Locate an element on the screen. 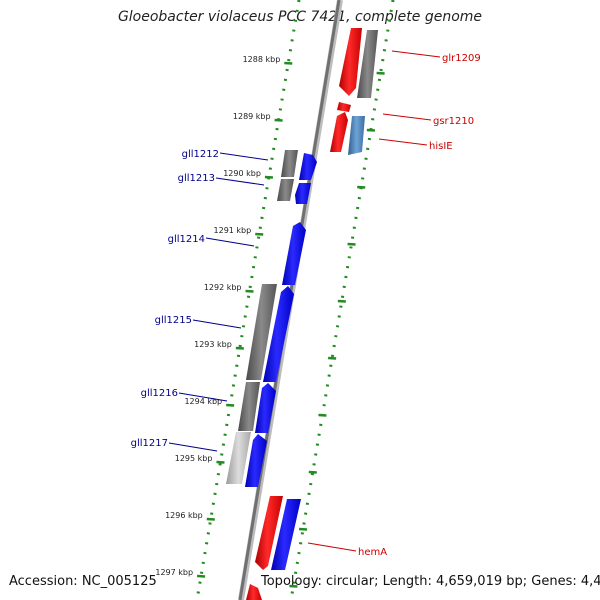 The height and width of the screenshot is (600, 600). gene-label-glr1209: glr1209 is located at coordinates (461, 58).